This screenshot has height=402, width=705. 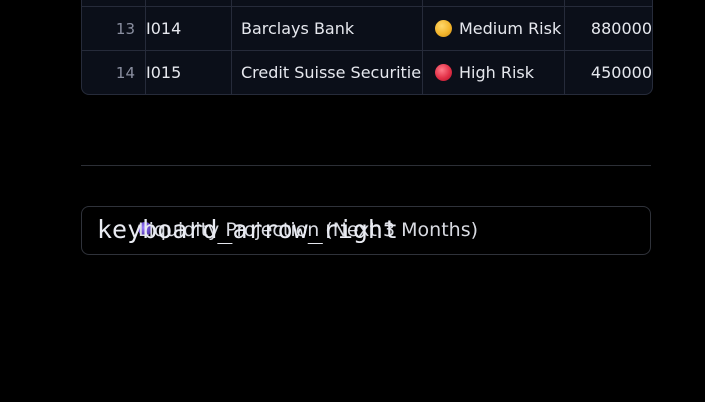 What do you see at coordinates (497, 72) in the screenshot?
I see `risk-label: High Risk` at bounding box center [497, 72].